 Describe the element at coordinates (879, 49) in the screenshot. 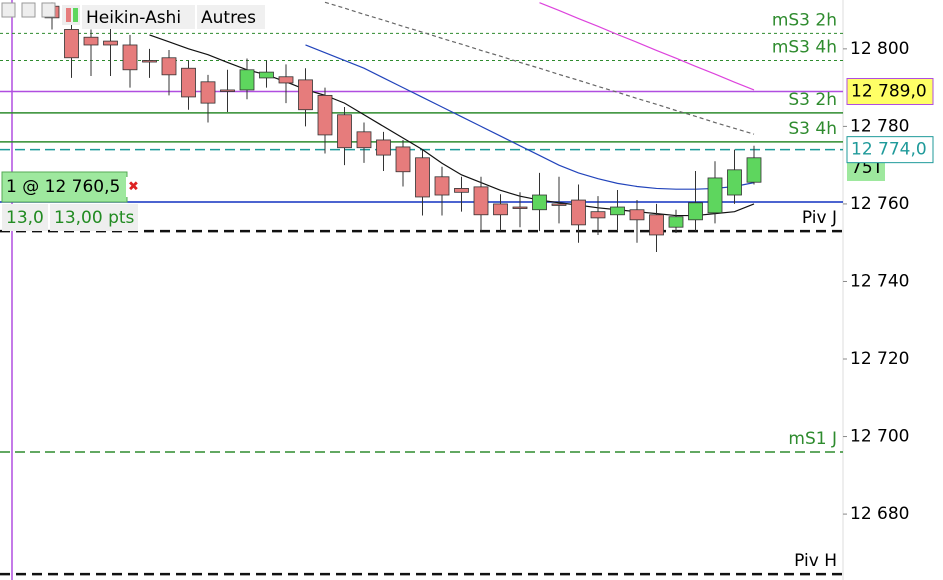

I see `y-tick-label: 12 800` at that location.